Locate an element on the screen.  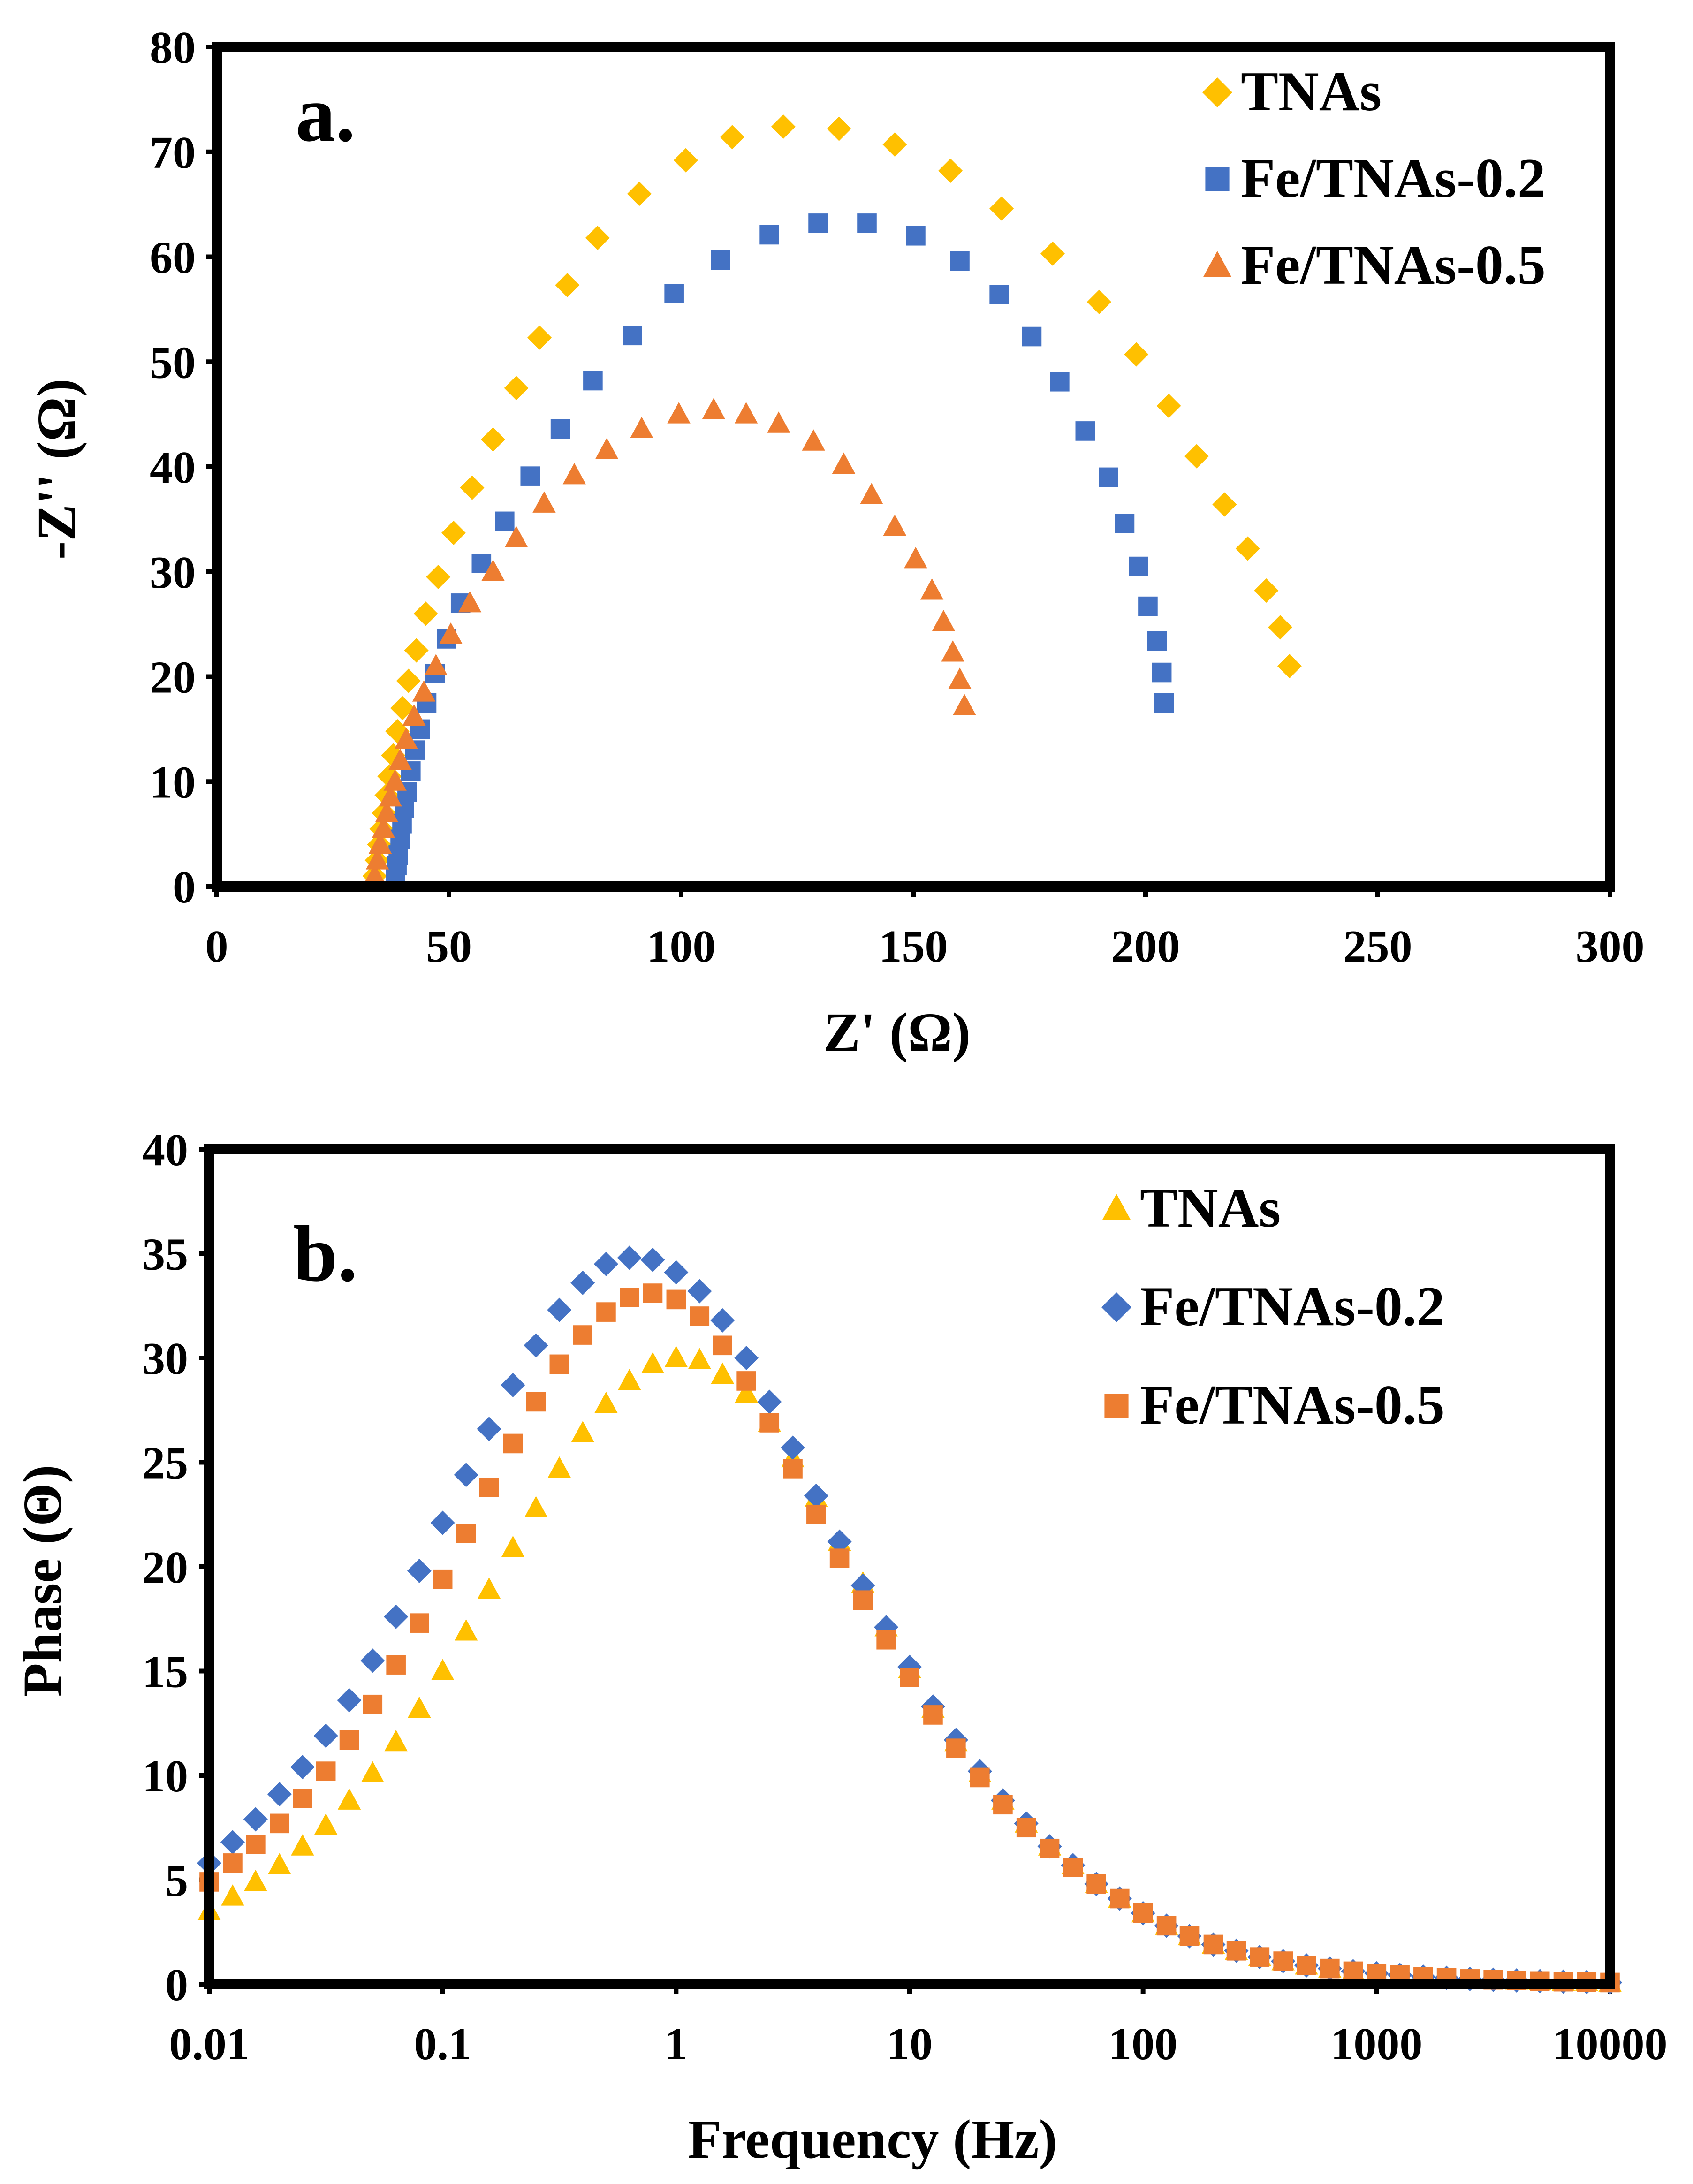
panel-b-x-tick-label: 0.1 is located at coordinates (442, 2045).